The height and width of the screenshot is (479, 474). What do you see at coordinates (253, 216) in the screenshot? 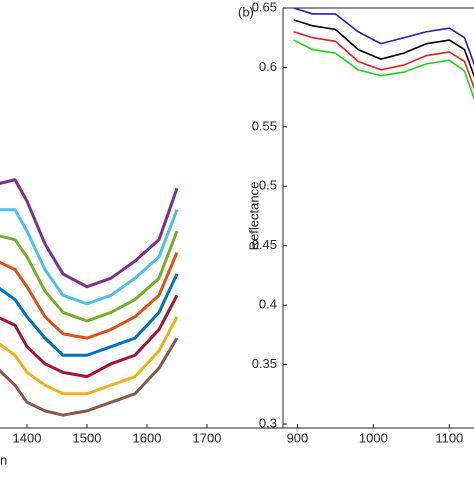
I see `y-axis-label: Reflectance` at bounding box center [253, 216].